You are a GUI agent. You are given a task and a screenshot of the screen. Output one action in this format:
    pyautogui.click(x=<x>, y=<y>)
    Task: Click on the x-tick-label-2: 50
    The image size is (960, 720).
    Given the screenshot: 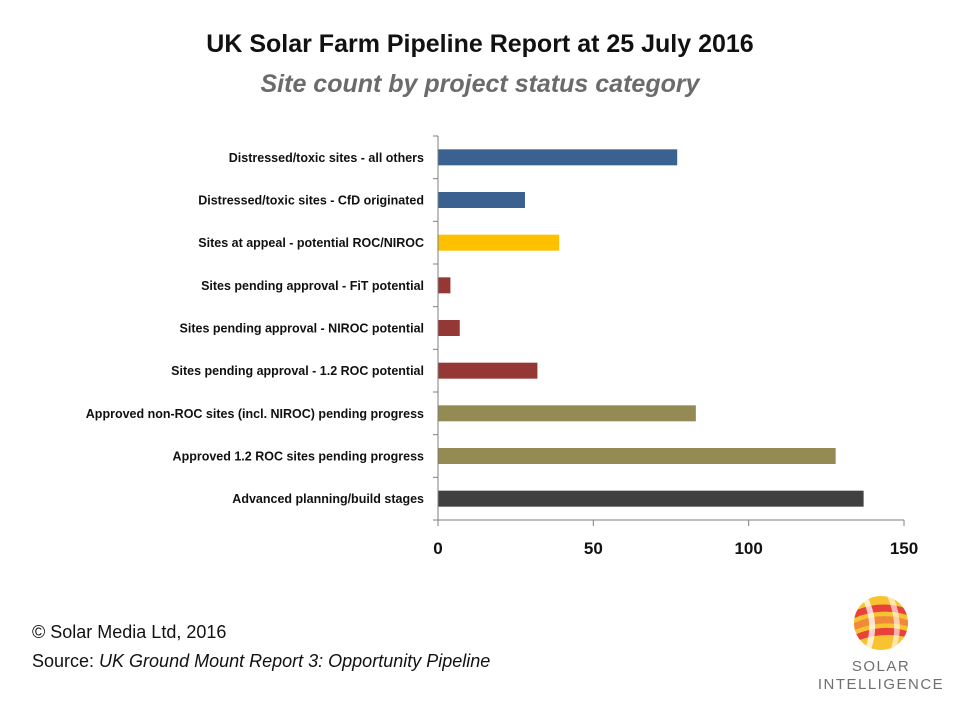 What is the action you would take?
    pyautogui.click(x=593, y=548)
    